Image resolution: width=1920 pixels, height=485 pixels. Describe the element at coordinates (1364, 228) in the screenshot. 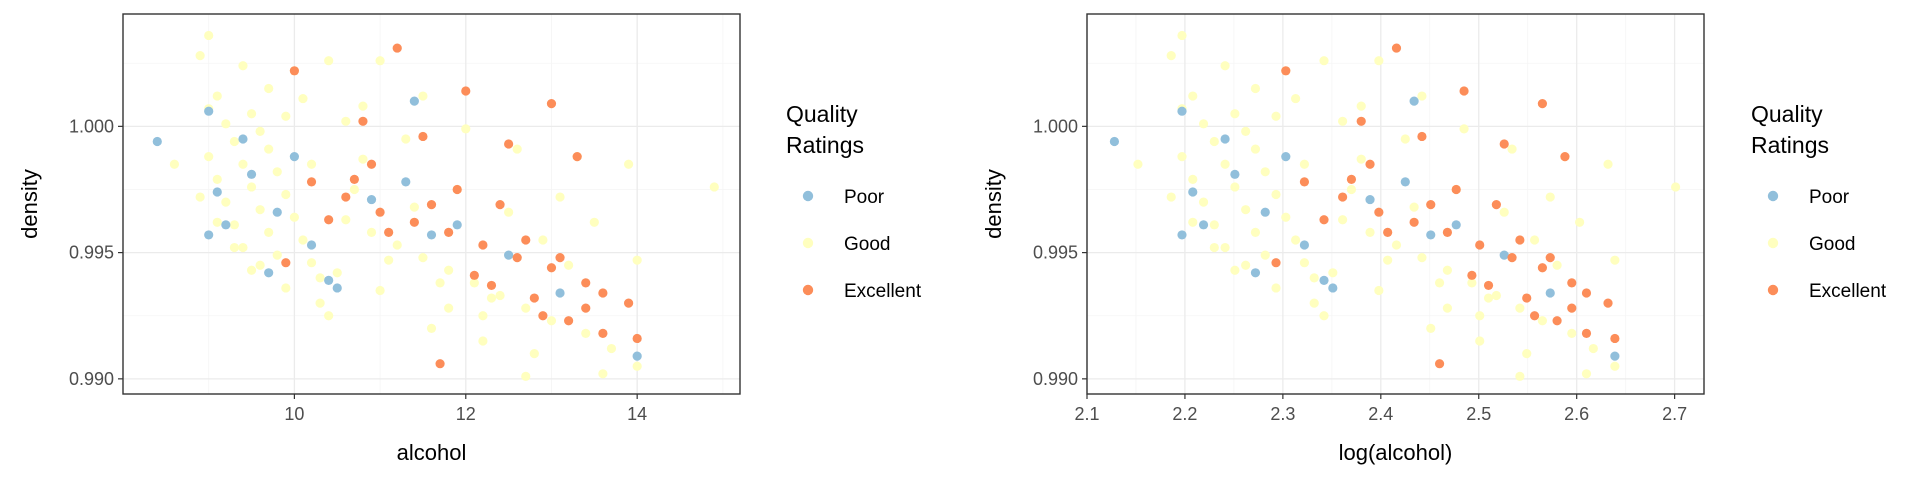

I see `series-poor` at that location.